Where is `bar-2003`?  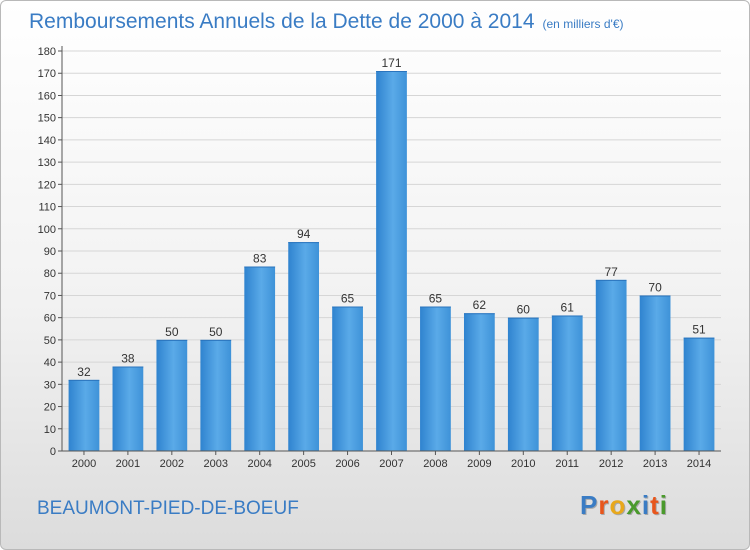
bar-2003 is located at coordinates (216, 395).